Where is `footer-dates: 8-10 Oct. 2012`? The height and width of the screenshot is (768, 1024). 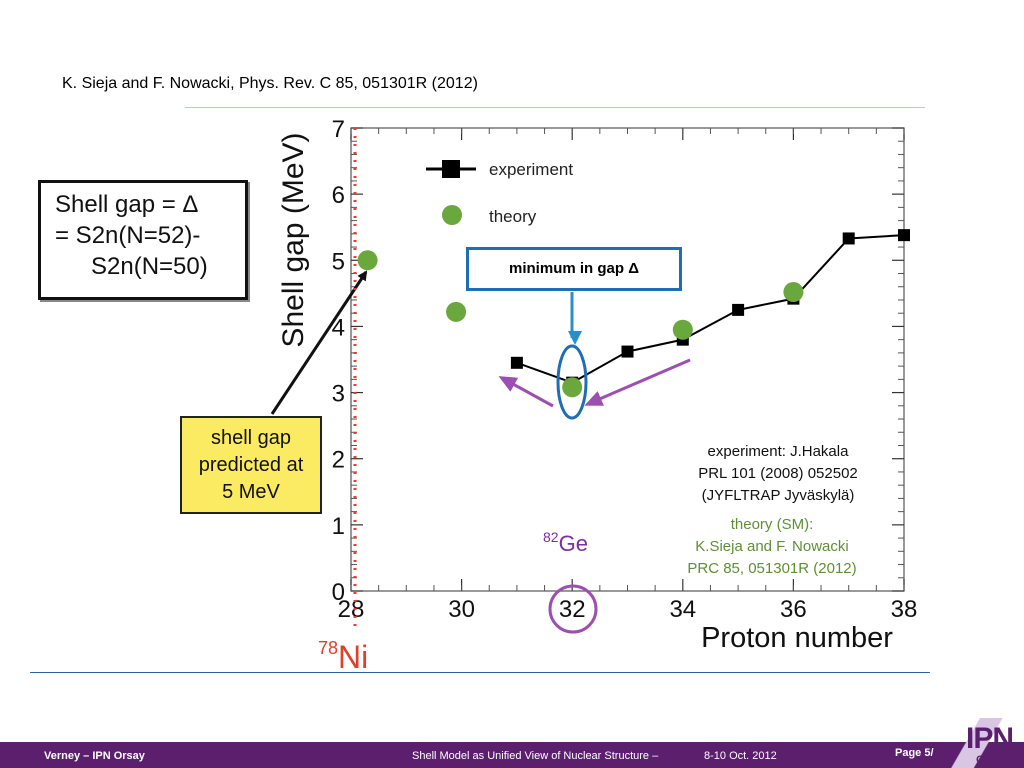
footer-dates: 8-10 Oct. 2012 is located at coordinates (740, 756).